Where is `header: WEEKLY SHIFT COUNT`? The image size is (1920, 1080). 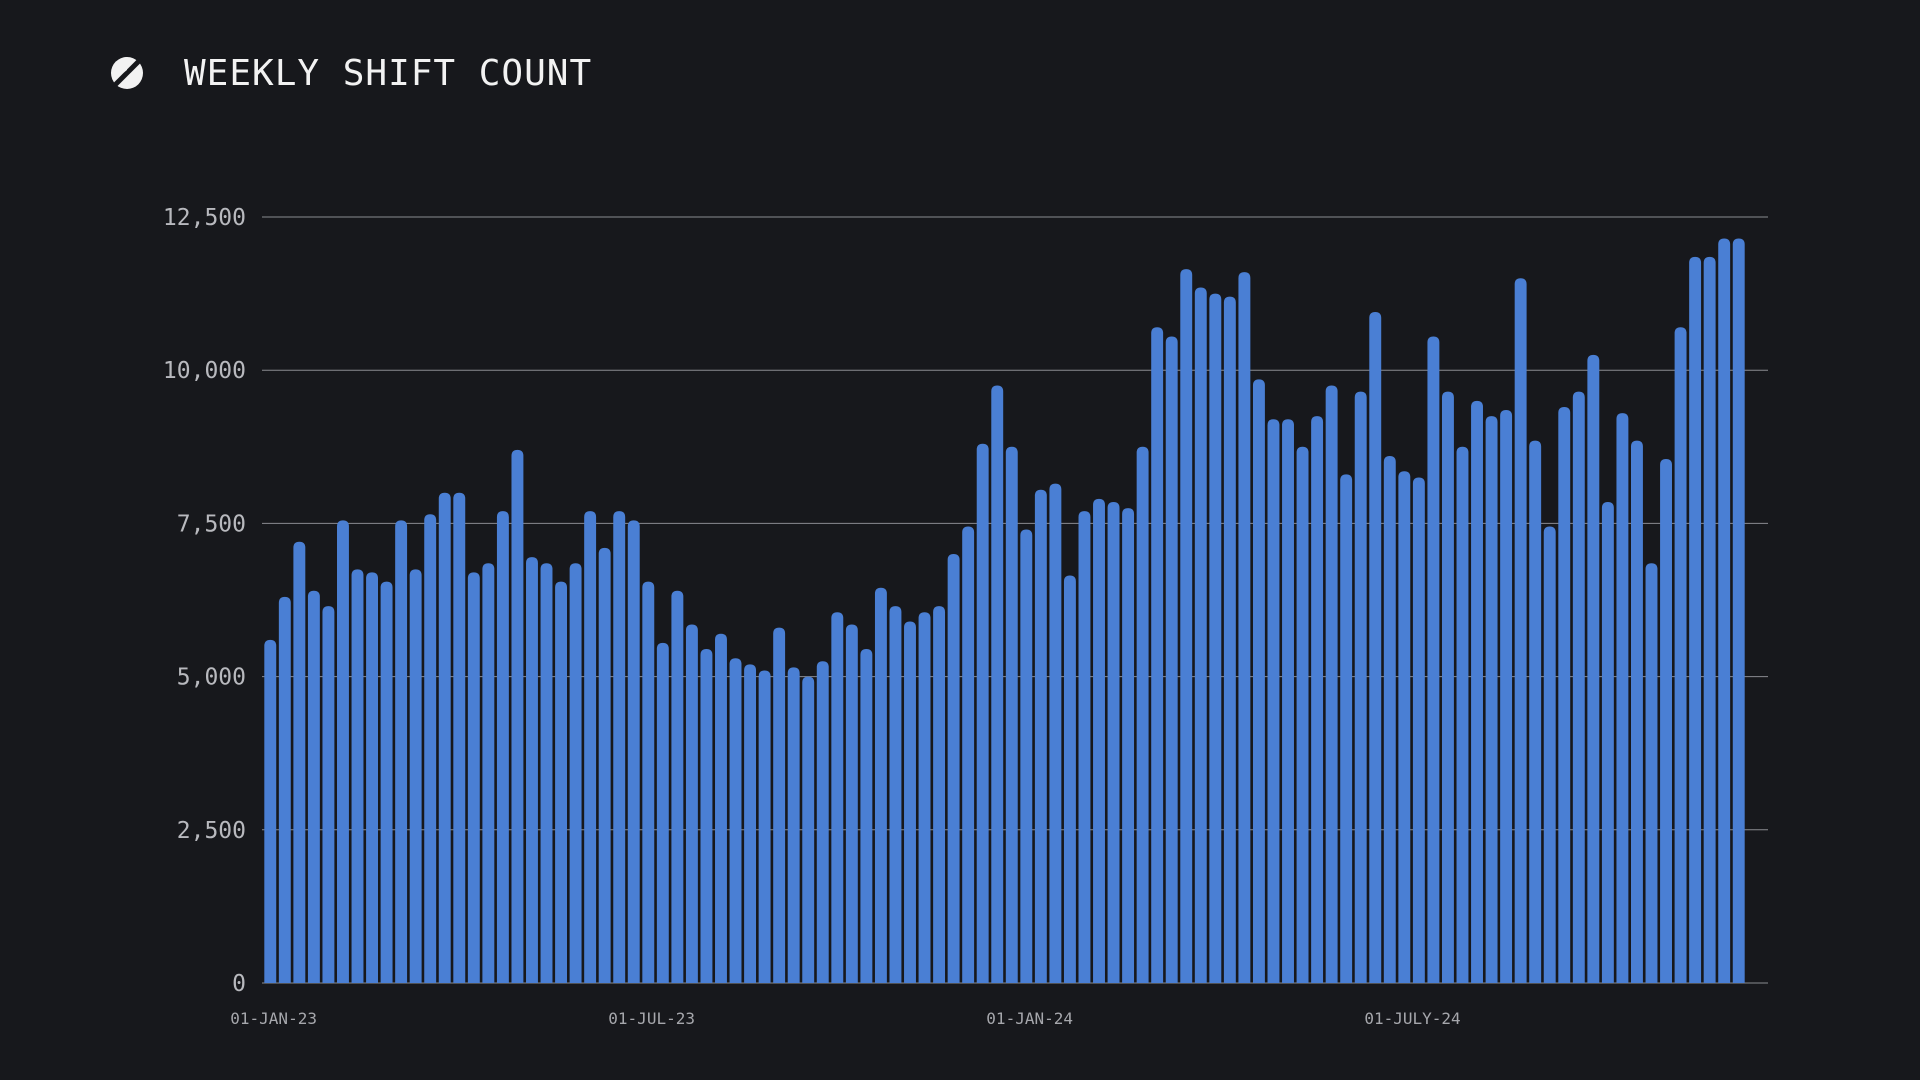
header: WEEKLY SHIFT COUNT is located at coordinates (351, 73).